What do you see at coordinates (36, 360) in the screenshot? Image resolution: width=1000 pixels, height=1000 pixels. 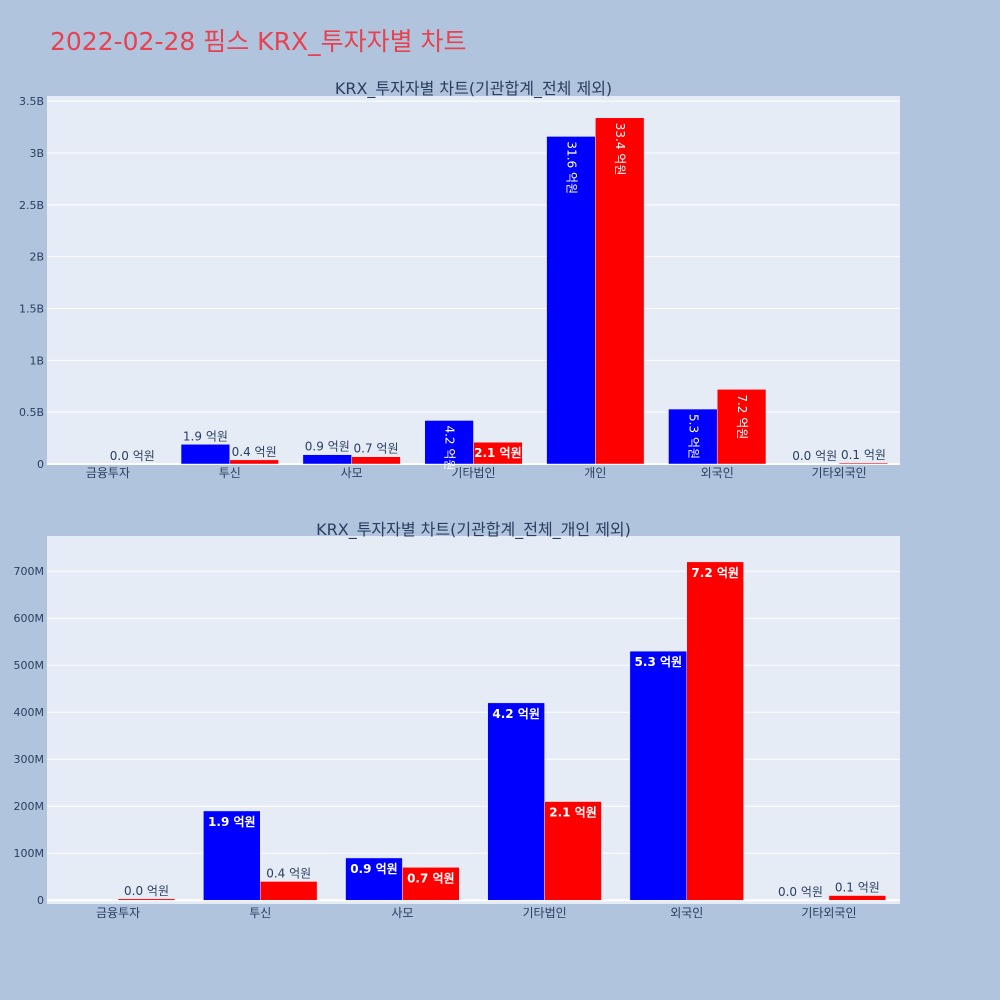 I see `y-tick-label: 1B` at bounding box center [36, 360].